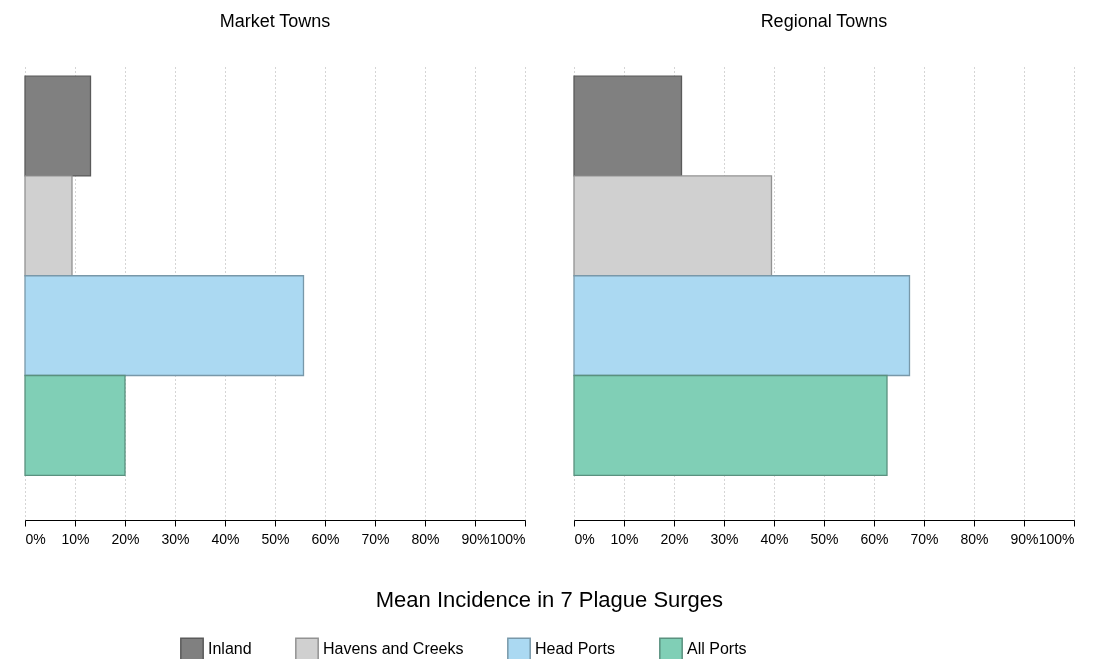  I want to click on x-axis-title: Mean Incidence in 7 Plague Surges, so click(549, 599).